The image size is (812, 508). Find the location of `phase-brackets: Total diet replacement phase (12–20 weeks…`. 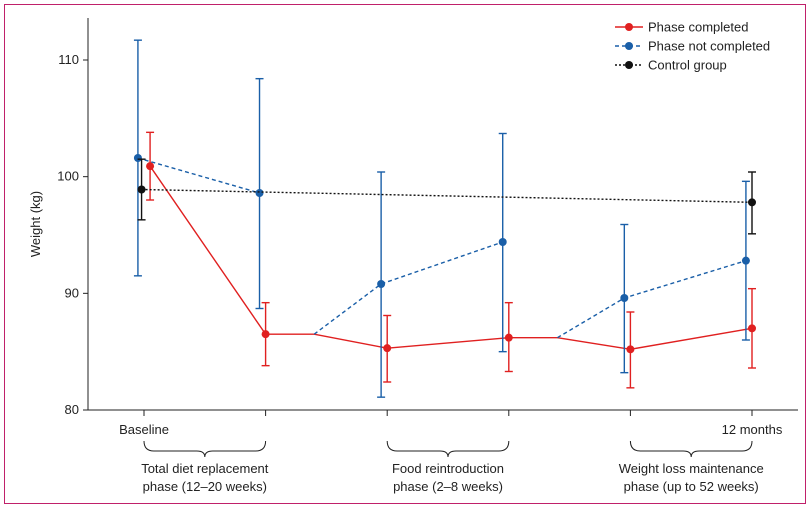

phase-brackets: Total diet replacement phase (12–20 weeks… is located at coordinates (452, 467).